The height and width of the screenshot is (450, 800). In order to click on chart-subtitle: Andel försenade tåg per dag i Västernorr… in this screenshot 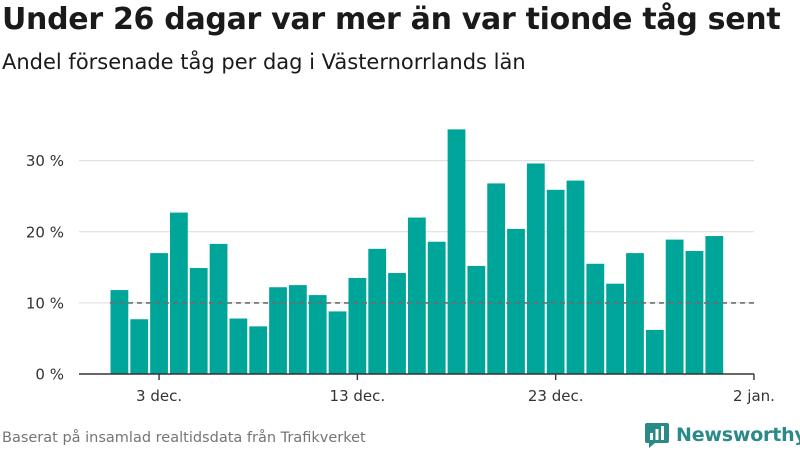, I will do `click(264, 62)`.